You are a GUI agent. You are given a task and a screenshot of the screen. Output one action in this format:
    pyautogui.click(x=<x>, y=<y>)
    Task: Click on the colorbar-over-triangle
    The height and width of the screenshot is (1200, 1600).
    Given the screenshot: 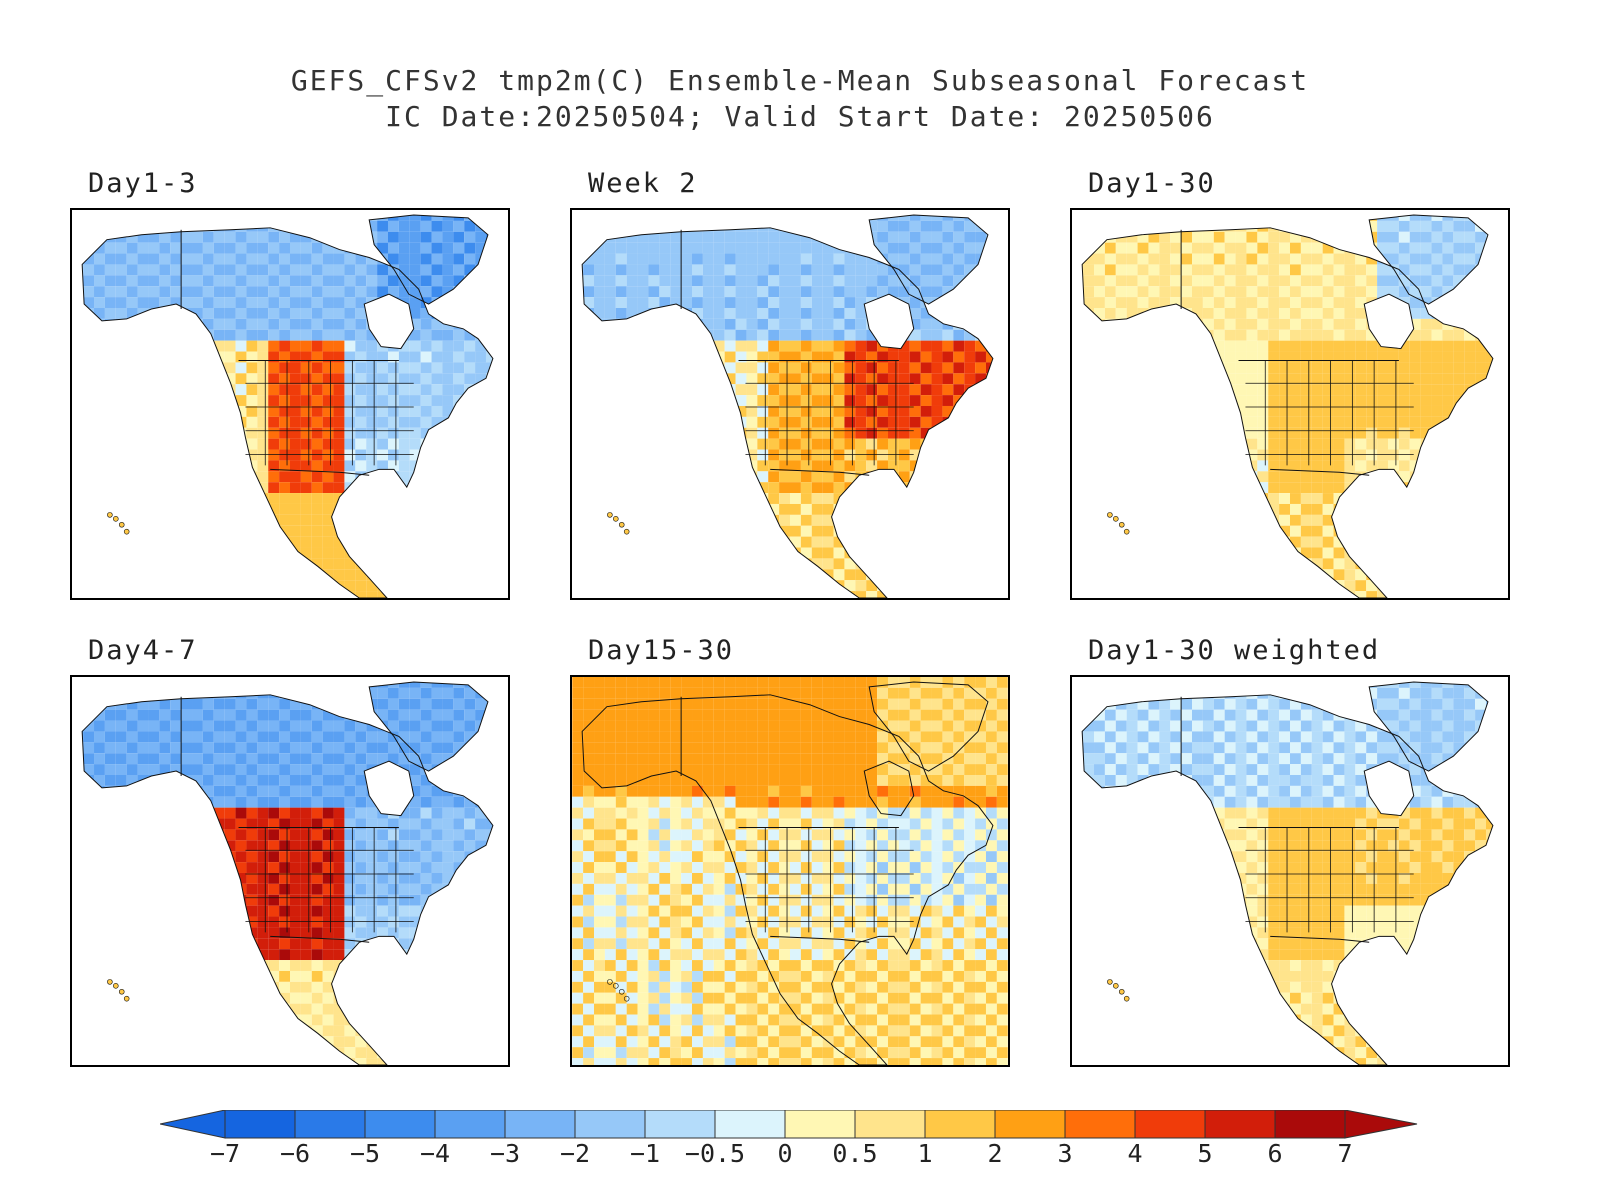 What is the action you would take?
    pyautogui.click(x=1381, y=1124)
    